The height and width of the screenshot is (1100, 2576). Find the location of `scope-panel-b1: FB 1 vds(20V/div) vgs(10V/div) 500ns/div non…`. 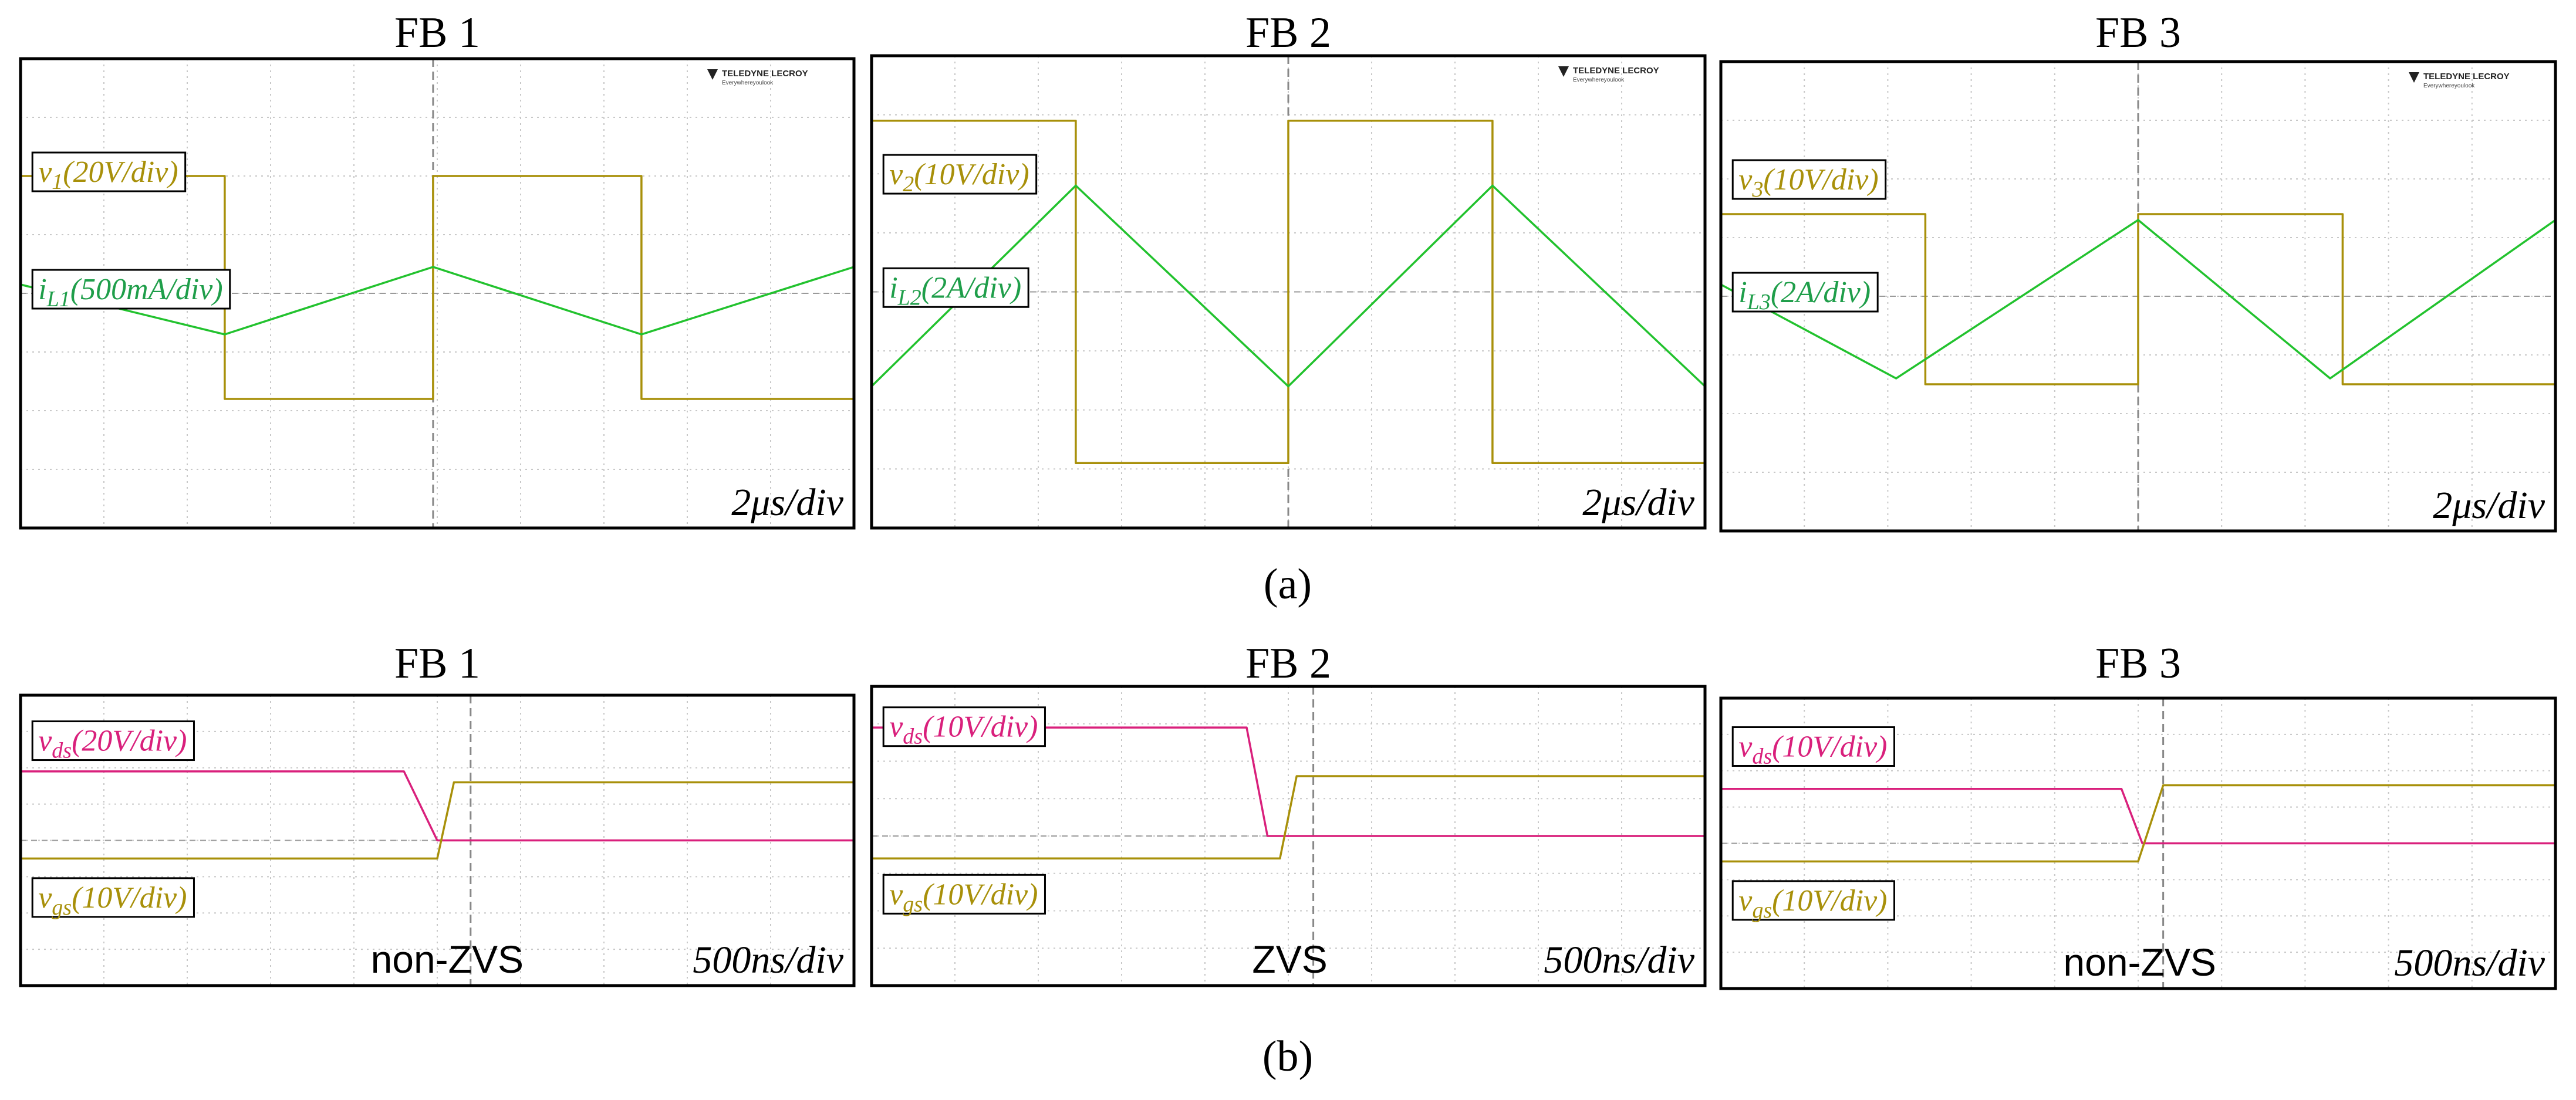

scope-panel-b1: FB 1 vds(20V/div) vgs(10V/div) 500ns/div non… is located at coordinates (437, 813).